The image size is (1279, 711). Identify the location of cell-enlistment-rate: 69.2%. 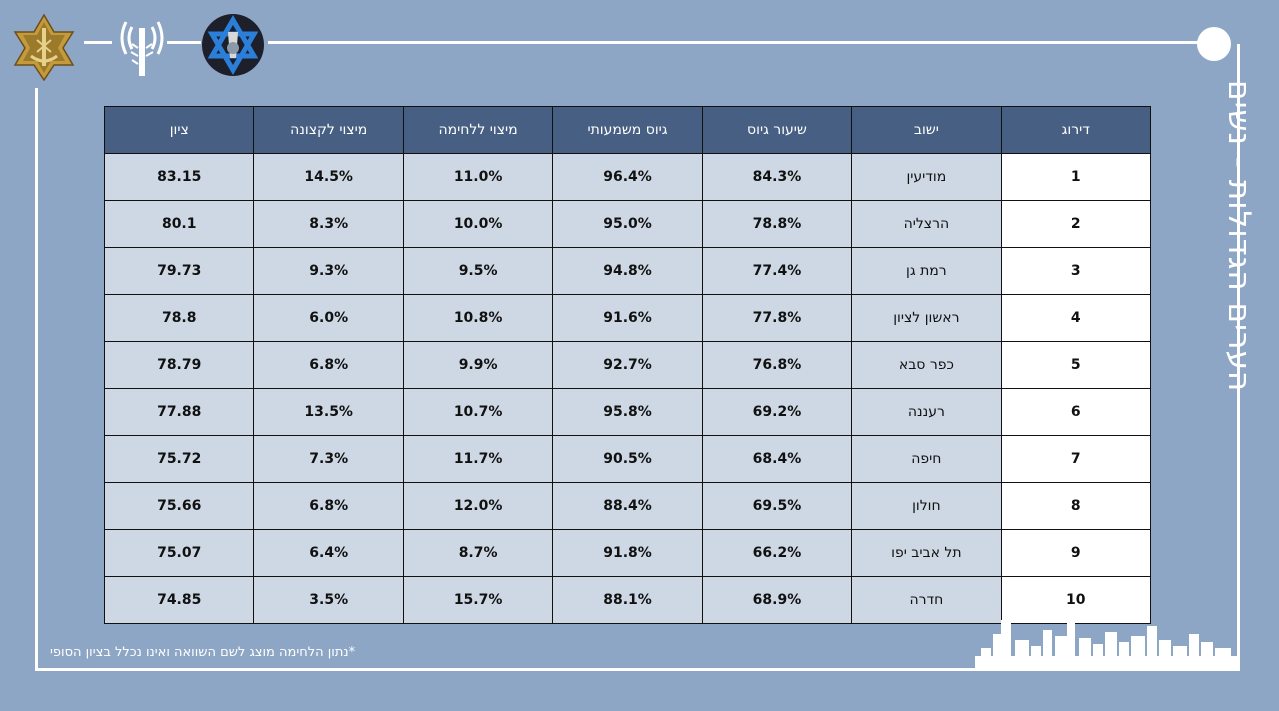
(777, 412).